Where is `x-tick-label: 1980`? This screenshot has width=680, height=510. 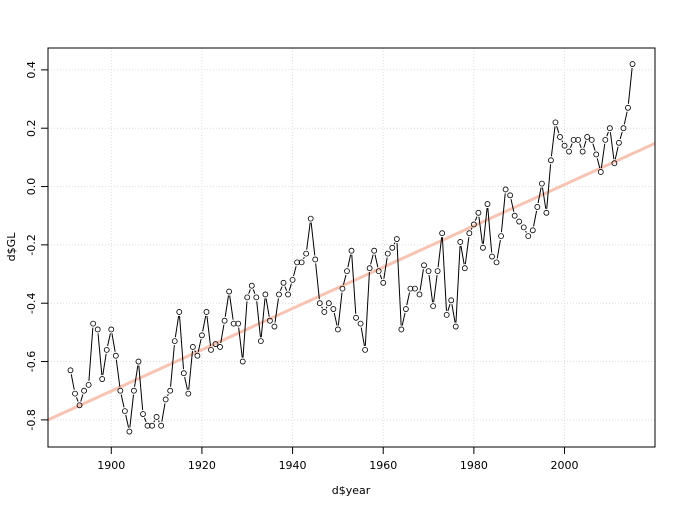 x-tick-label: 1980 is located at coordinates (474, 465).